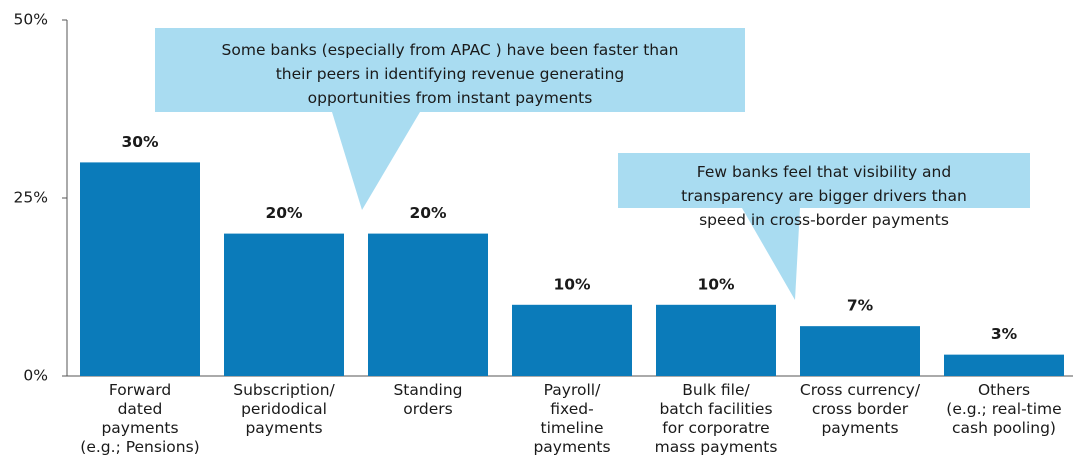  Describe the element at coordinates (571, 418) in the screenshot. I see `x-tick-label: Payroll/fixed-timeline payments` at that location.